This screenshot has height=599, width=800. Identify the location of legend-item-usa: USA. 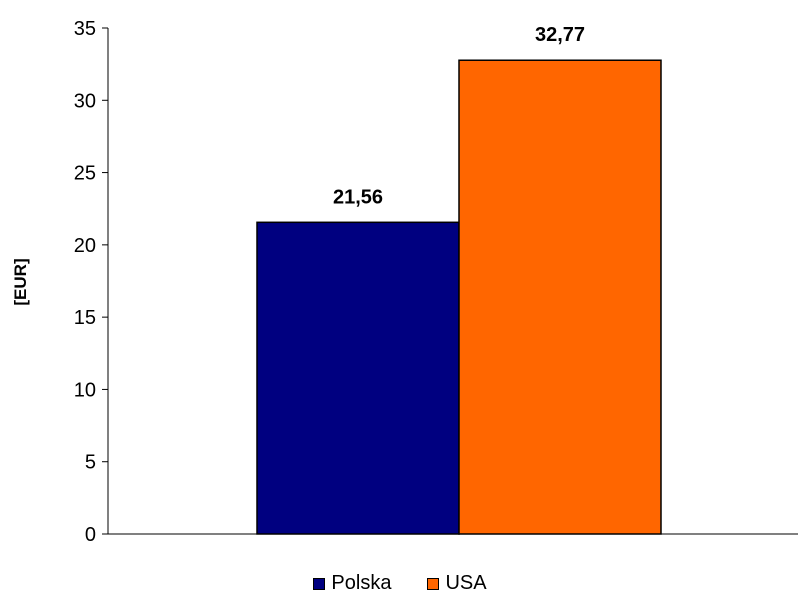
(457, 583).